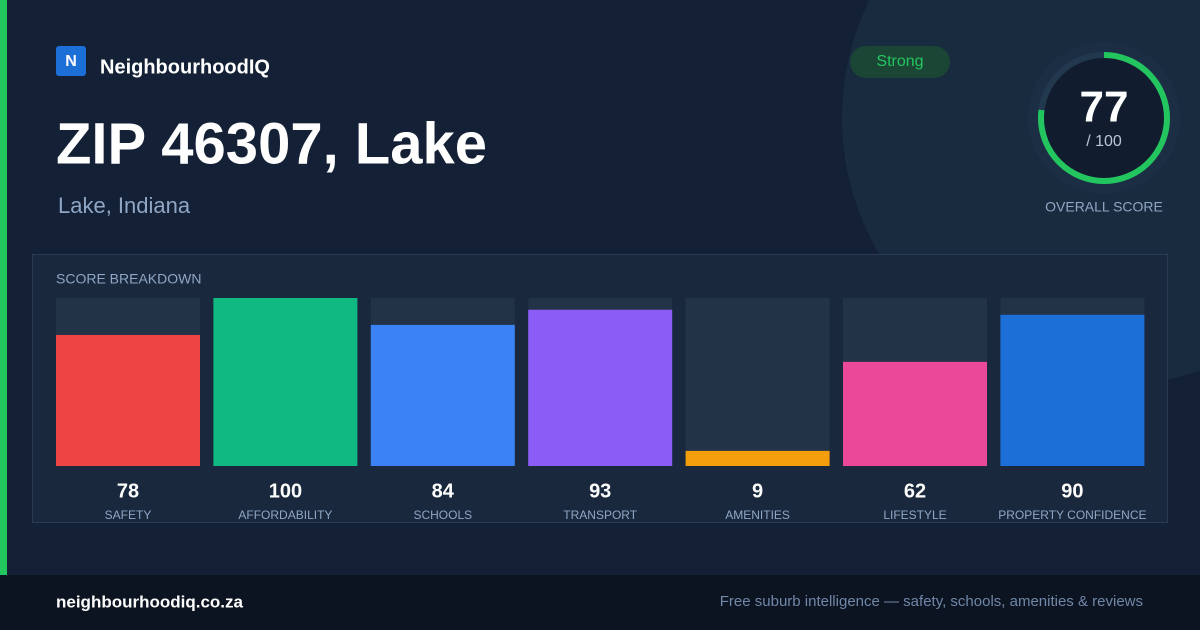  I want to click on bar-label: TRANSPORT, so click(600, 515).